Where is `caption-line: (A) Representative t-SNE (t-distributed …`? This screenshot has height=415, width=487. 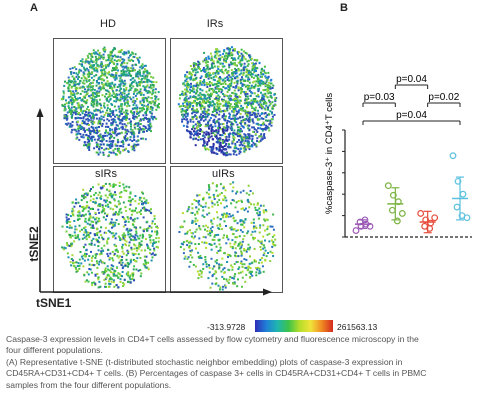 caption-line: (A) Representative t-SNE (t-distributed … is located at coordinates (204, 361).